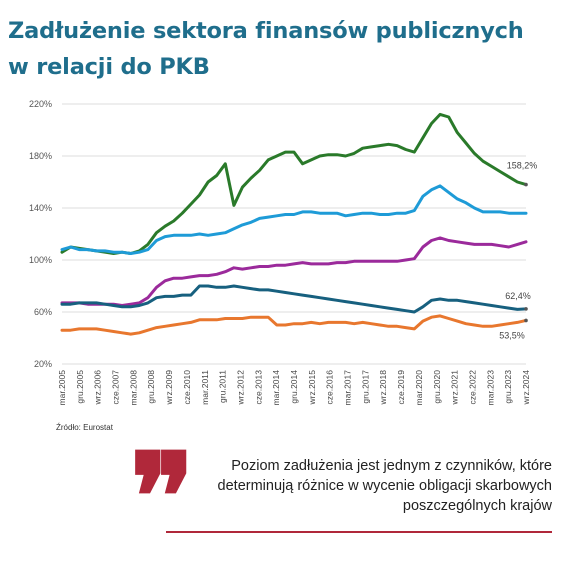 The width and height of the screenshot is (564, 568). What do you see at coordinates (109, 67) in the screenshot?
I see `title-line-2: w relacji do PKB` at bounding box center [109, 67].